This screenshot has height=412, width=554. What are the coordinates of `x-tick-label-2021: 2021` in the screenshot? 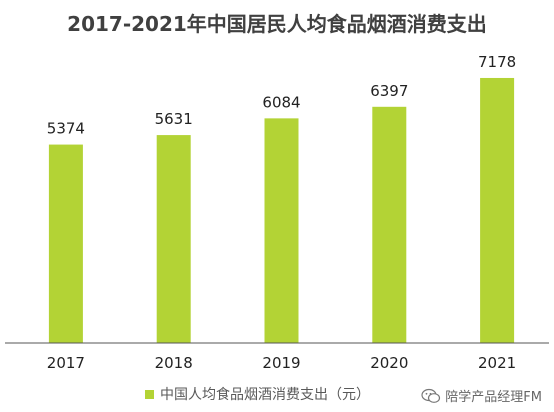 It's located at (497, 363).